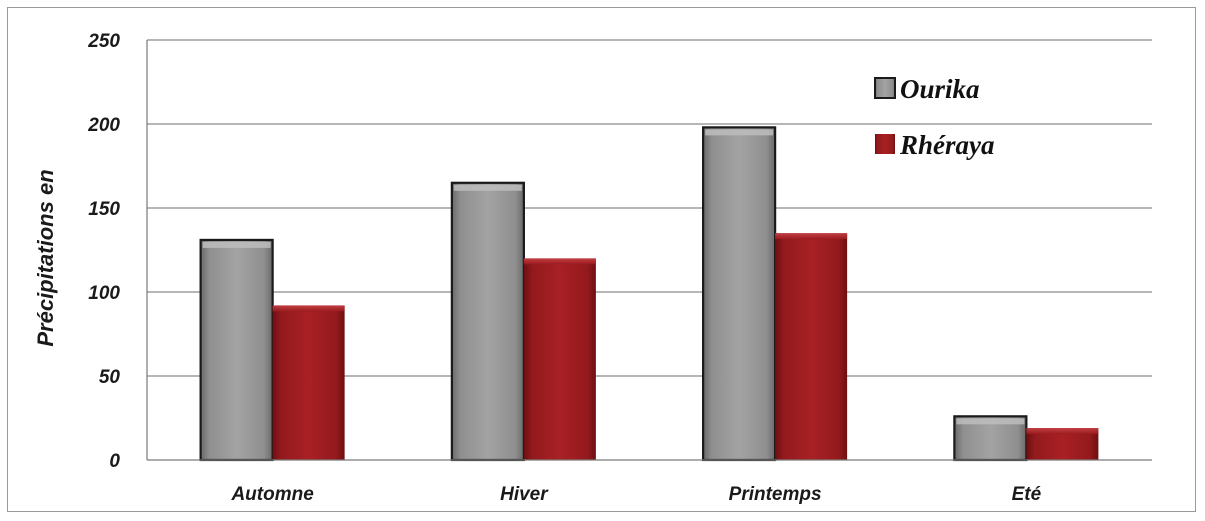  I want to click on y-tick-label: 250, so click(103, 41).